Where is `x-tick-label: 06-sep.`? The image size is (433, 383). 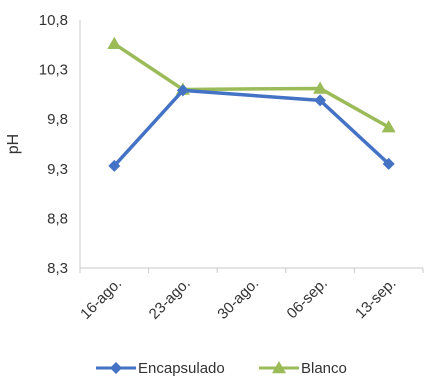 x-tick-label: 06-sep. is located at coordinates (307, 298).